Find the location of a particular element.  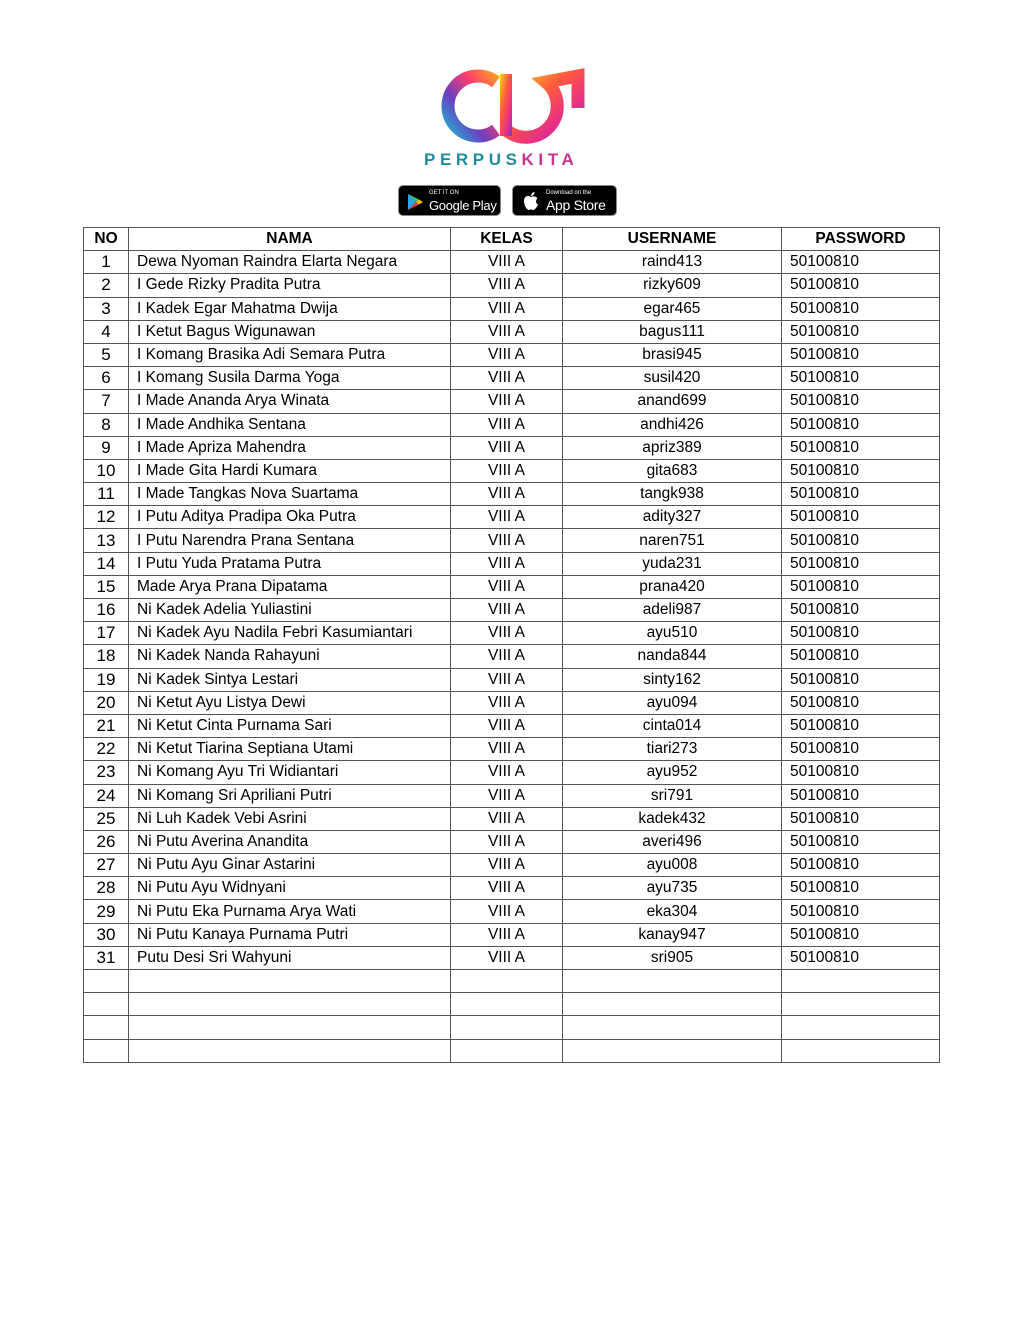

cell-nama: I Made Tangkas Nova Suartama is located at coordinates (289, 494).